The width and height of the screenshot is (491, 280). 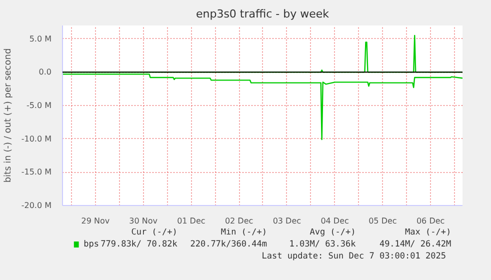 What do you see at coordinates (36, 172) in the screenshot?
I see `y-tick-label: -15.0 M` at bounding box center [36, 172].